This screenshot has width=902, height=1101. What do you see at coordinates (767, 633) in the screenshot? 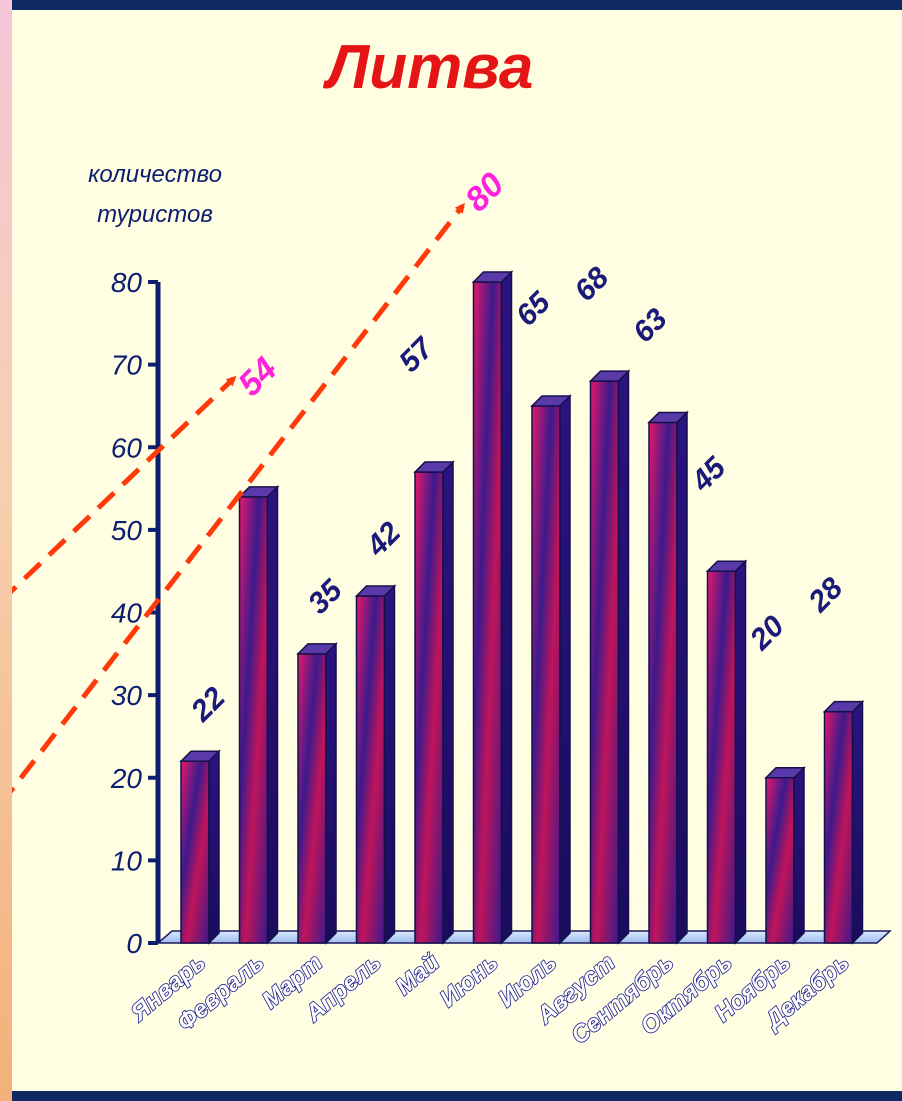
I see `data-label: 20` at bounding box center [767, 633].